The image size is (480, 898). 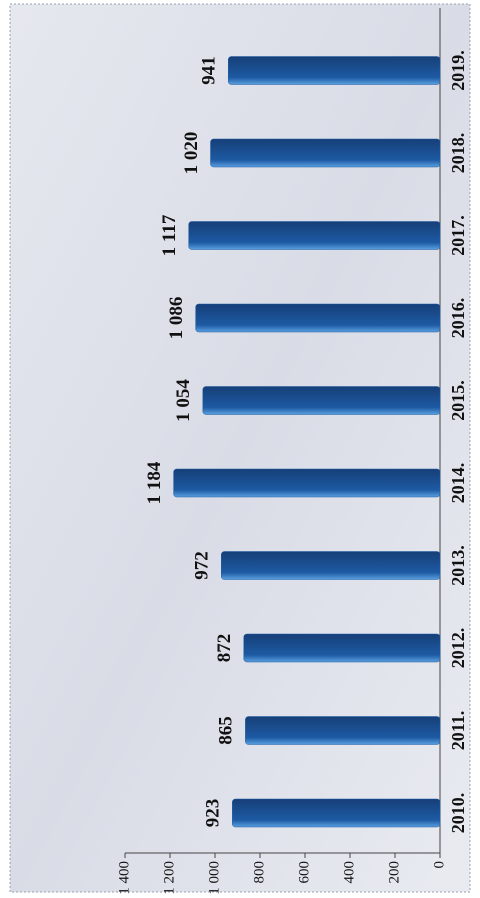 I want to click on x-tick-label: 2012., so click(x=458, y=648).